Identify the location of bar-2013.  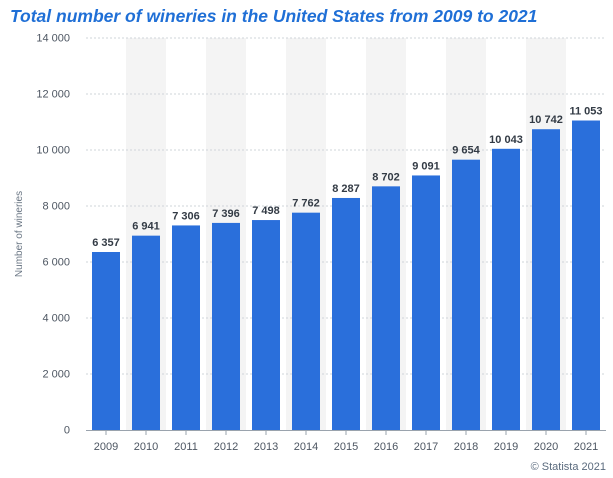
(266, 325).